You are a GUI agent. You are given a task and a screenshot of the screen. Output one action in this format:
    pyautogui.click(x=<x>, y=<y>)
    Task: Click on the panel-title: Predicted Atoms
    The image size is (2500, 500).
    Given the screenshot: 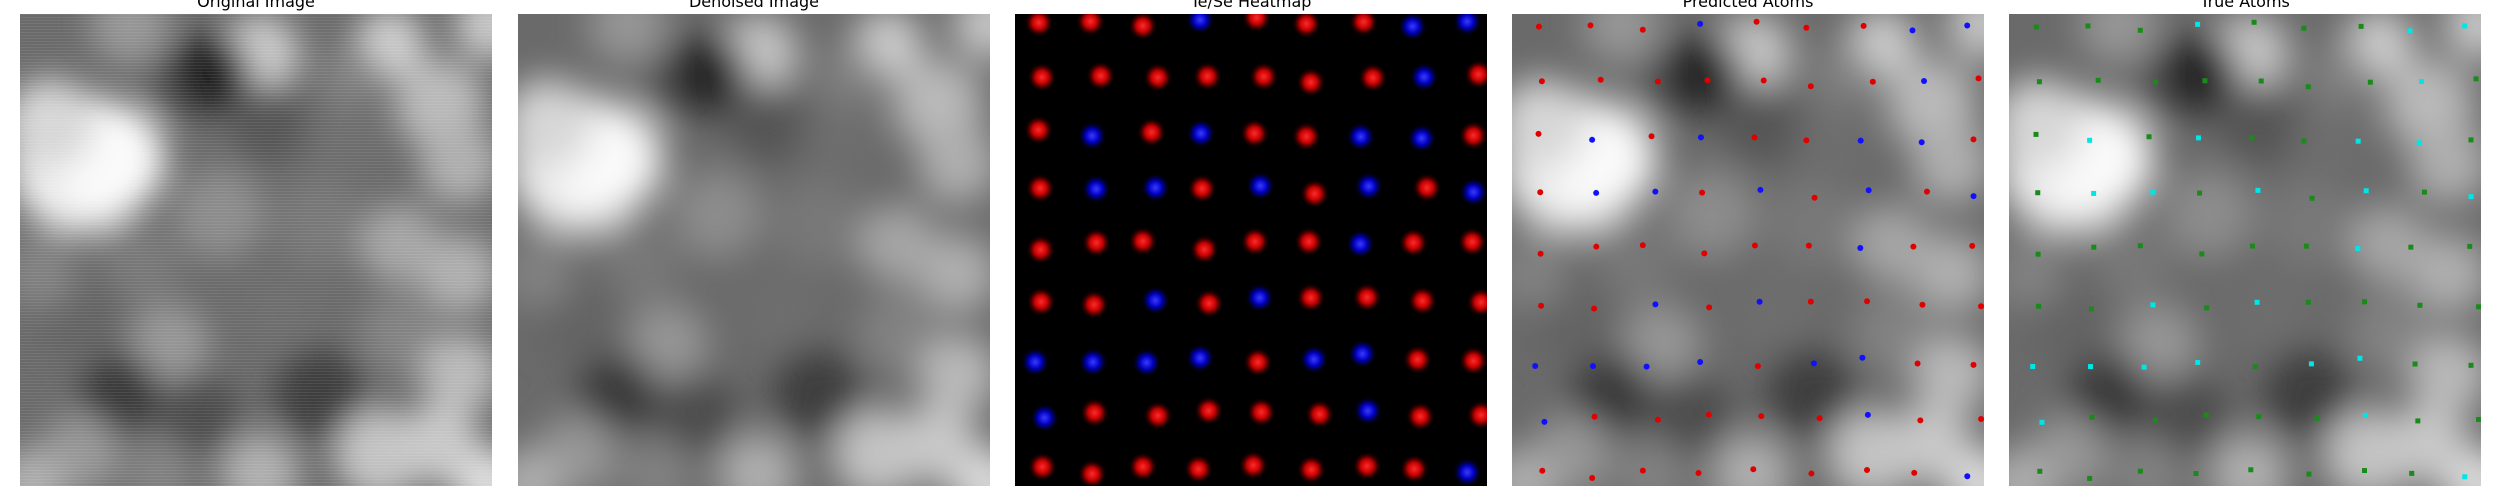 What is the action you would take?
    pyautogui.click(x=1748, y=5)
    